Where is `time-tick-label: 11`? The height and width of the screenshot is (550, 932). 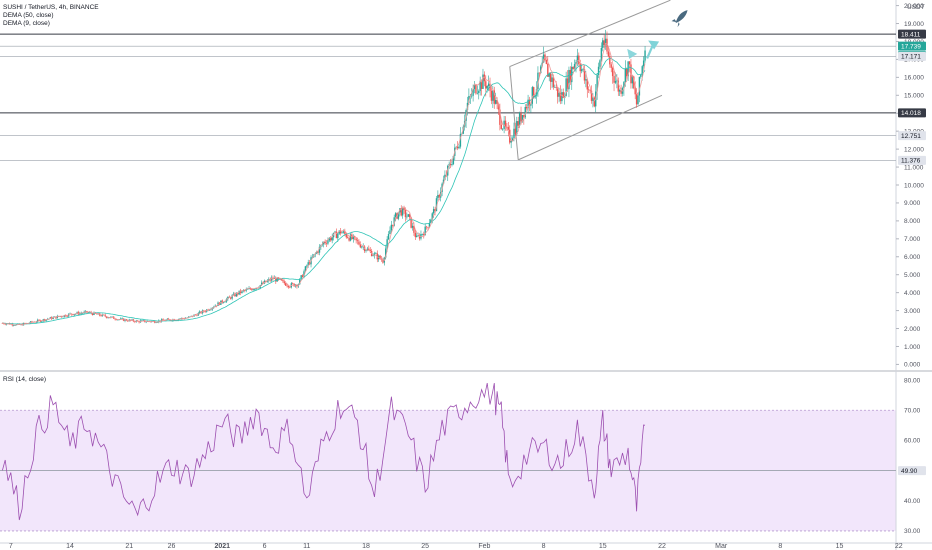
time-tick-label: 11 is located at coordinates (306, 546).